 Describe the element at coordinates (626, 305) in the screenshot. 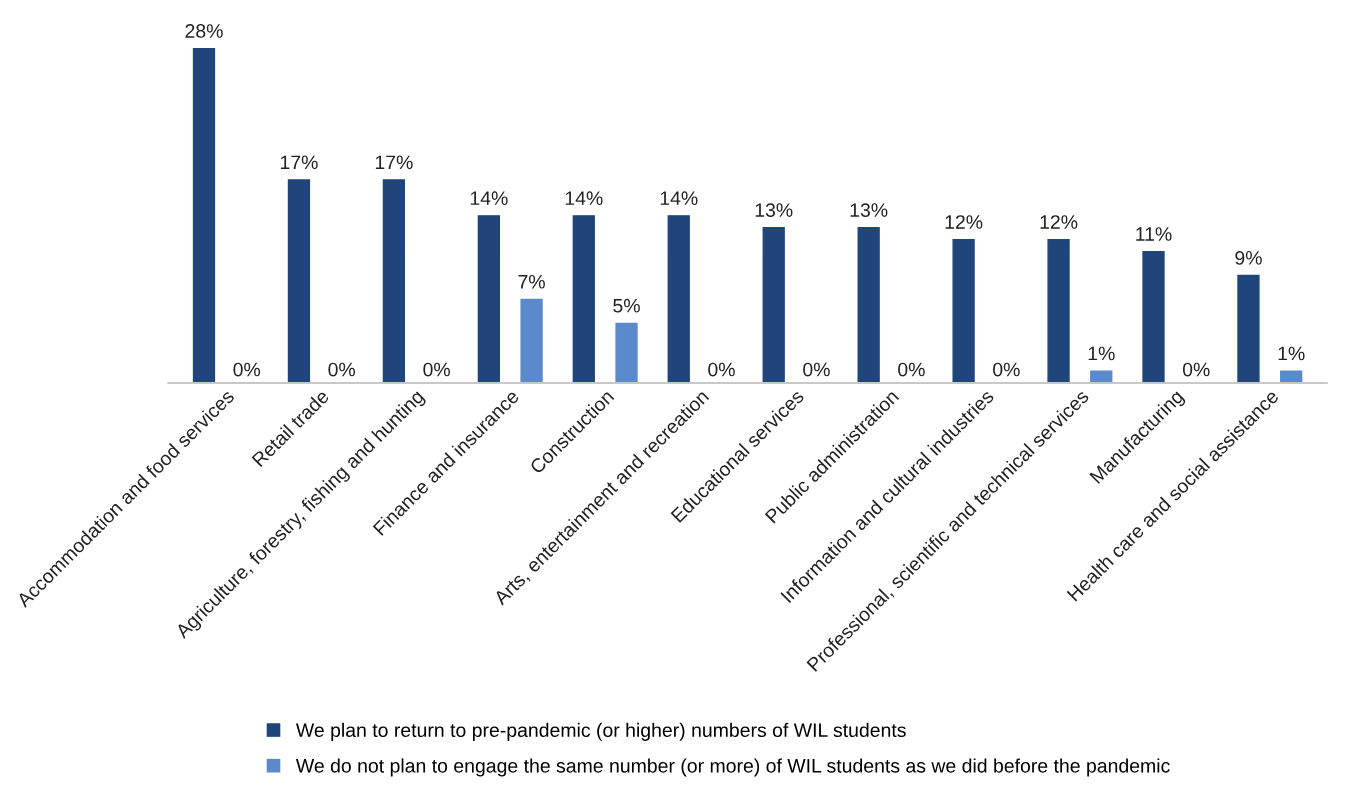

I see `data-label: 5%` at that location.